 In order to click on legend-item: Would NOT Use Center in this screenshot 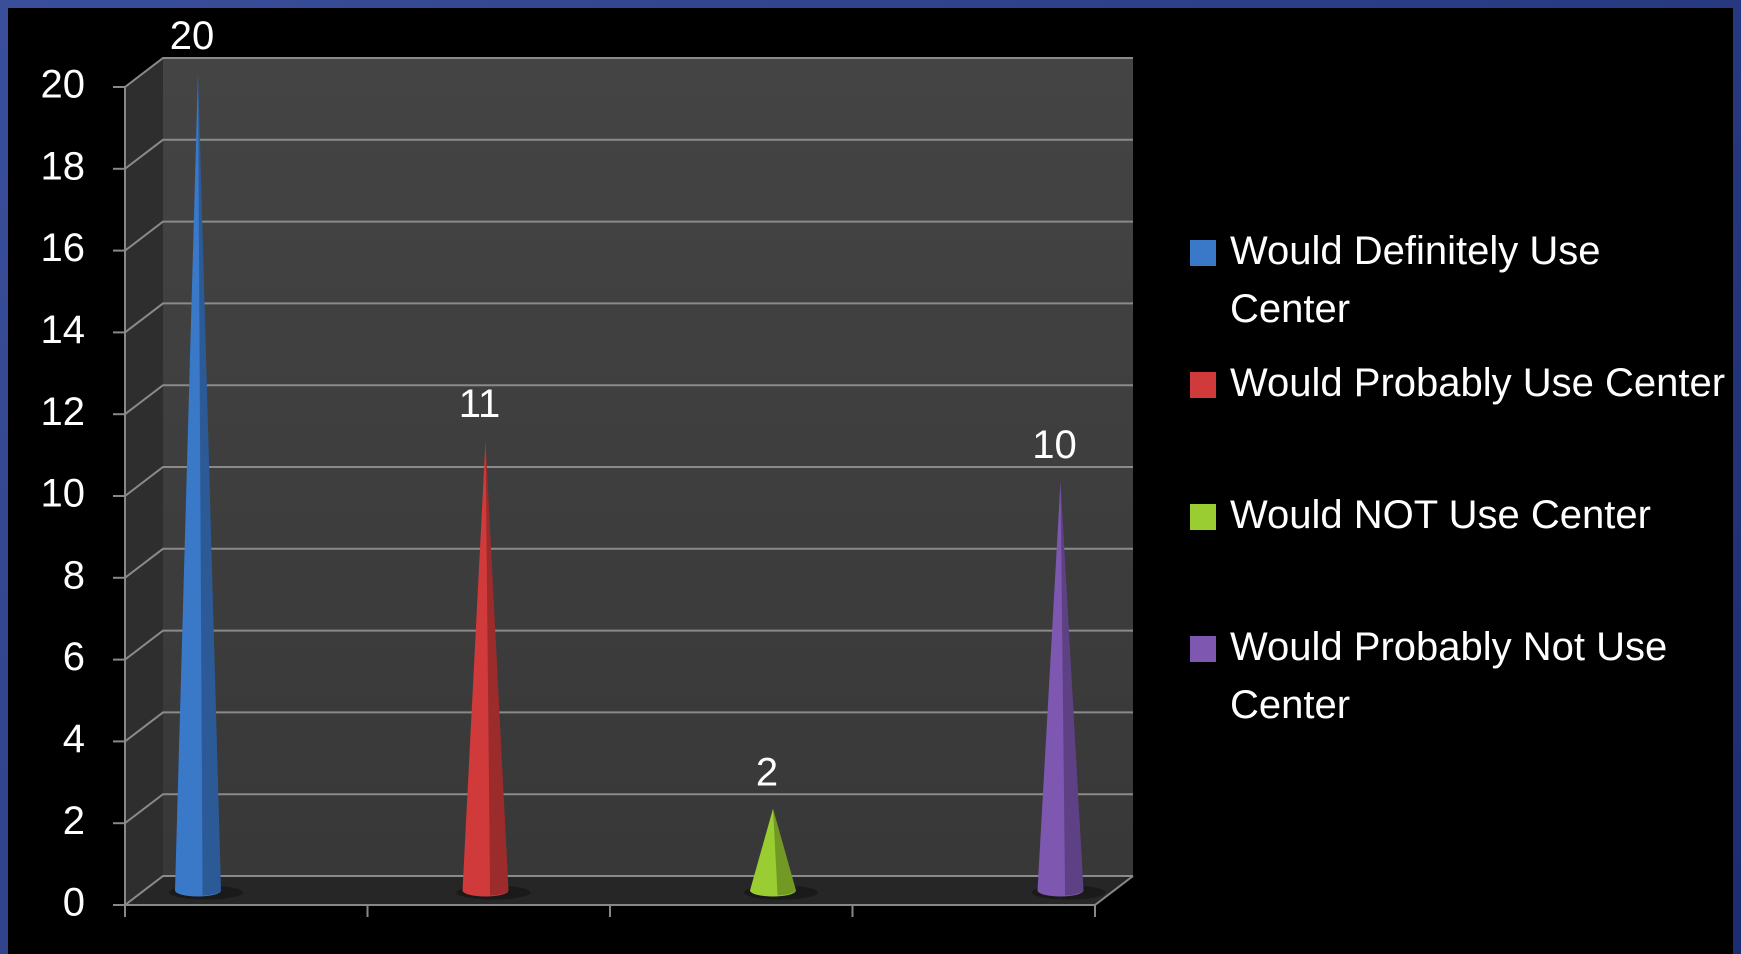, I will do `click(1460, 552)`.